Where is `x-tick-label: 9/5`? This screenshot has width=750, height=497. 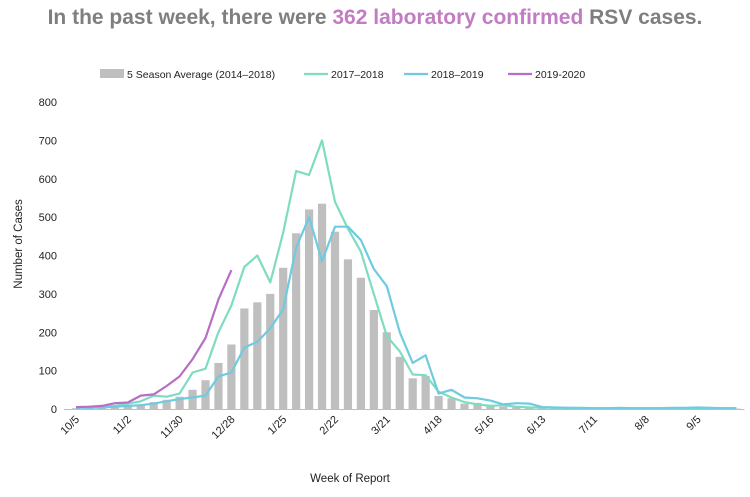 x-tick-label: 9/5 is located at coordinates (693, 423).